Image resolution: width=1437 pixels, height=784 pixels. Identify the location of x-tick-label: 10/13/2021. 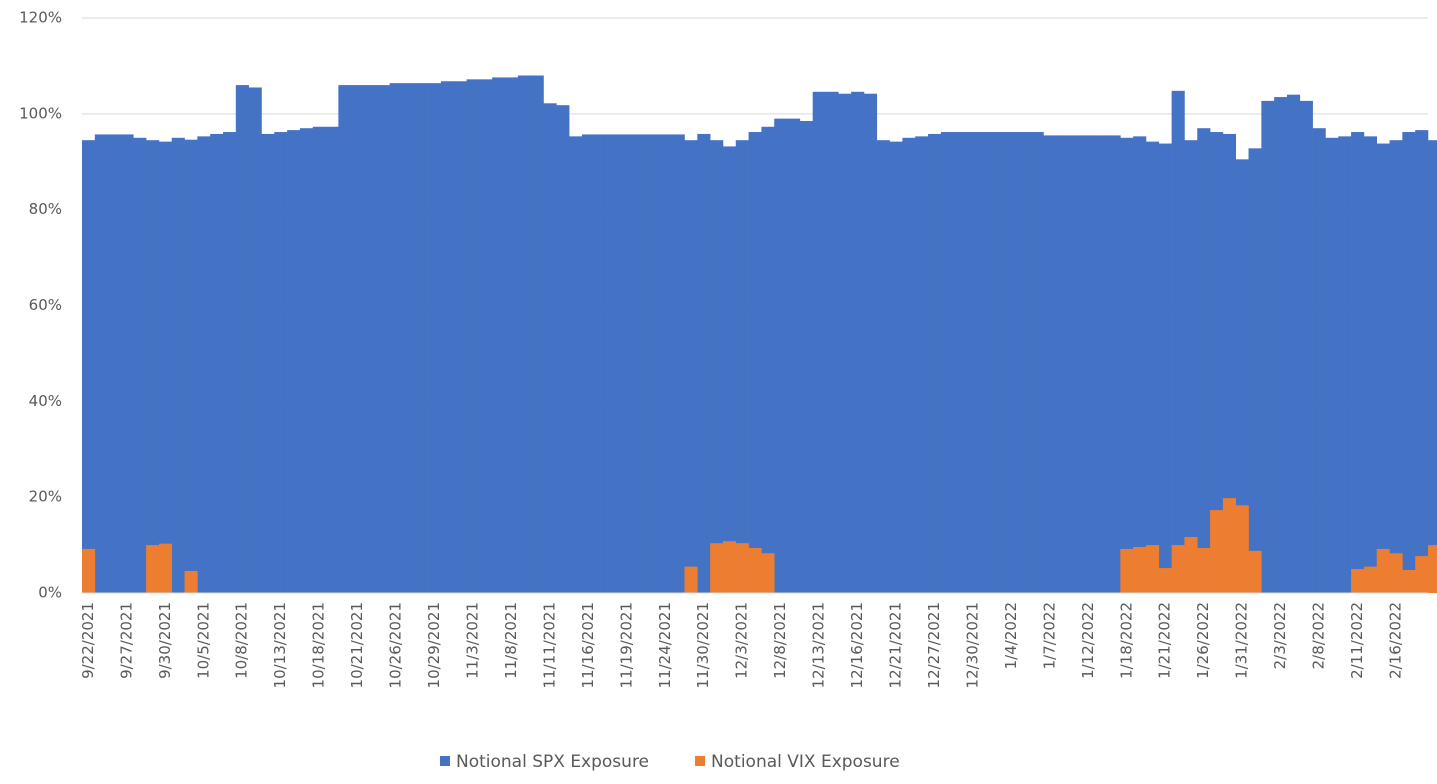
(280, 645).